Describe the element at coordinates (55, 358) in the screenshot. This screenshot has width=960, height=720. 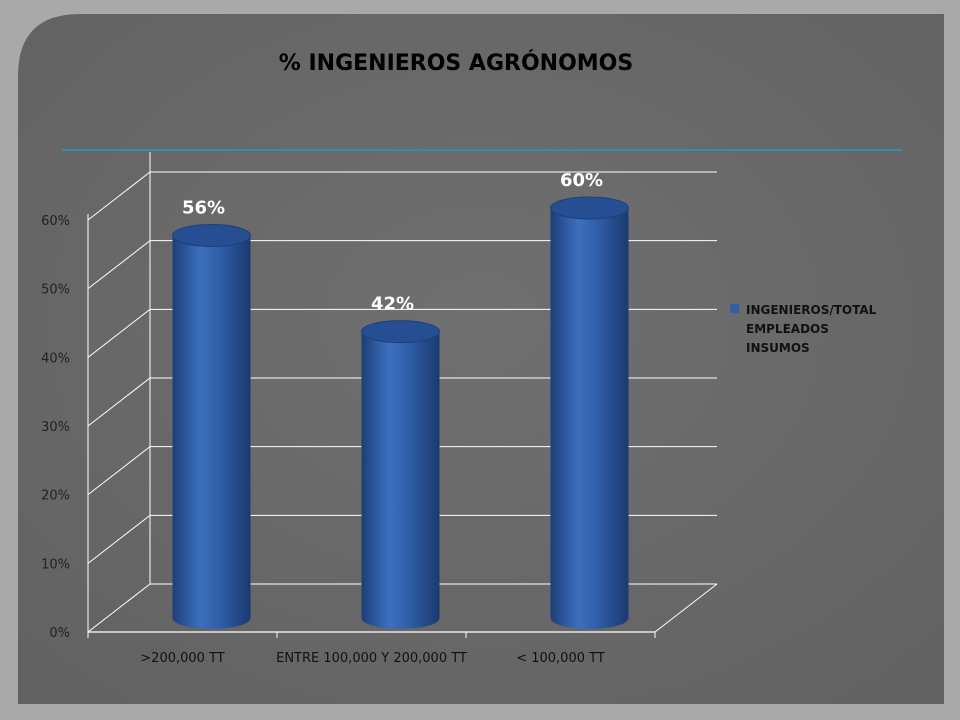
I see `y-tick-label: 40%` at that location.